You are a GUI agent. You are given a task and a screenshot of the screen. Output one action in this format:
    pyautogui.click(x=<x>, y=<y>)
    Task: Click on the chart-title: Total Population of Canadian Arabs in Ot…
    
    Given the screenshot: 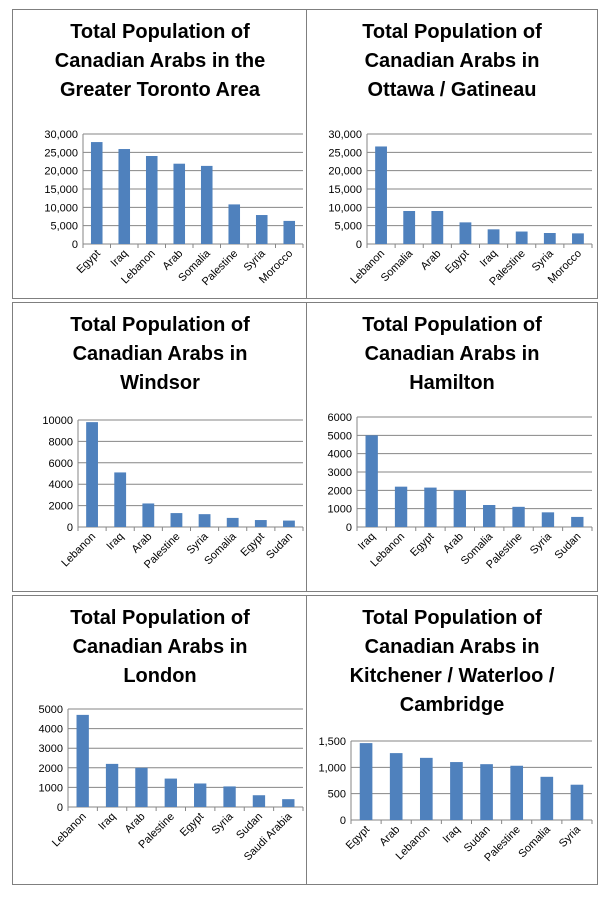 What is the action you would take?
    pyautogui.click(x=452, y=61)
    